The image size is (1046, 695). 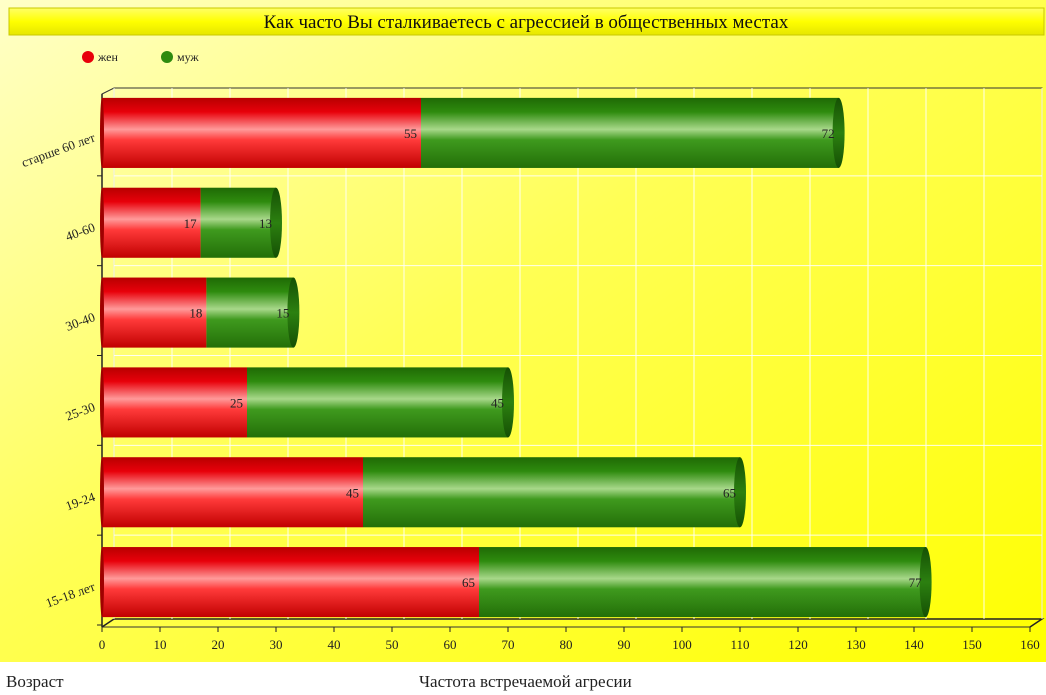 I want to click on y-axis-title: Возраст, so click(x=35, y=681).